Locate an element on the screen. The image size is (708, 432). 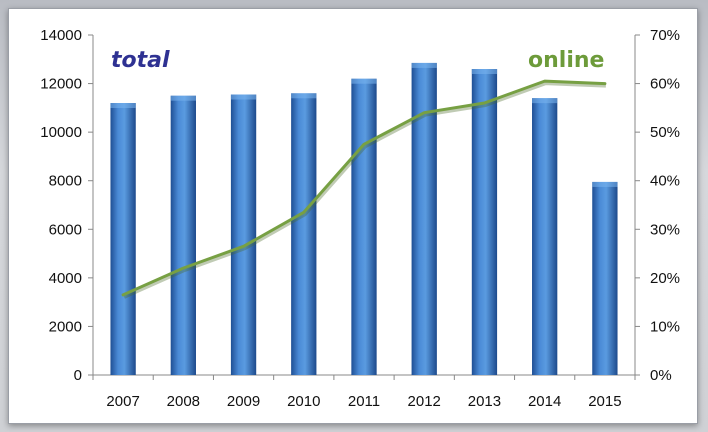
y-right-tick-label: 20% is located at coordinates (665, 278).